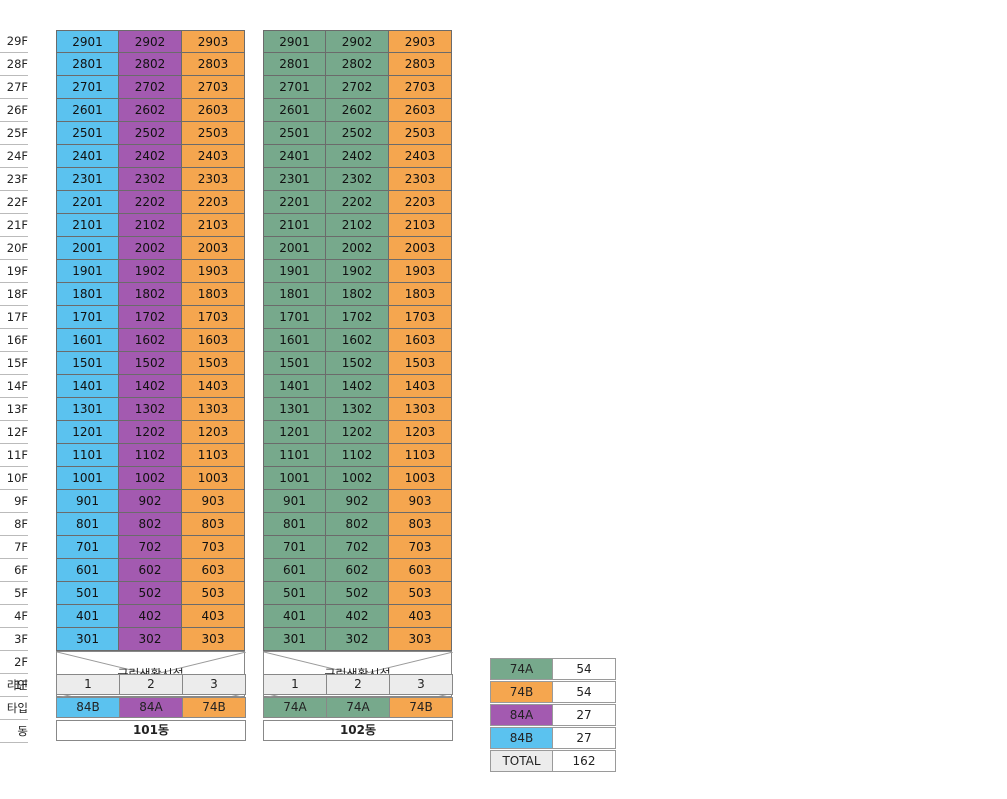 The height and width of the screenshot is (799, 1007). I want to click on unit-cell: 2303, so click(213, 179).